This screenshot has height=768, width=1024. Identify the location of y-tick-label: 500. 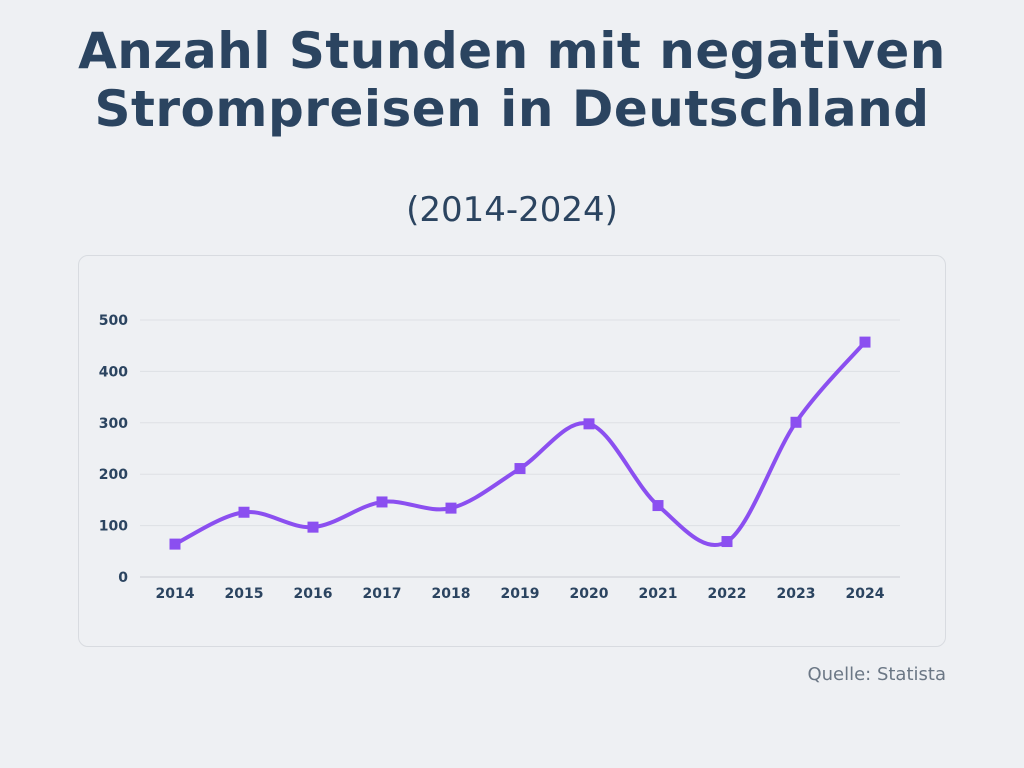
(113, 321).